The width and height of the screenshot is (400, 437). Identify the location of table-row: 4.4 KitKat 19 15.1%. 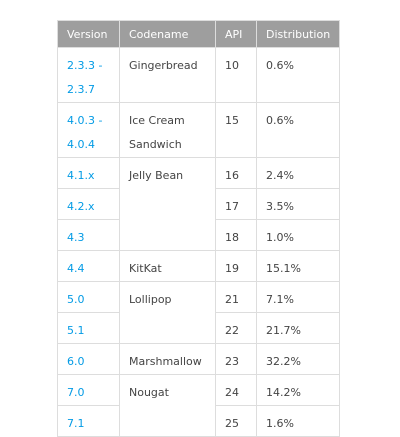
(198, 266).